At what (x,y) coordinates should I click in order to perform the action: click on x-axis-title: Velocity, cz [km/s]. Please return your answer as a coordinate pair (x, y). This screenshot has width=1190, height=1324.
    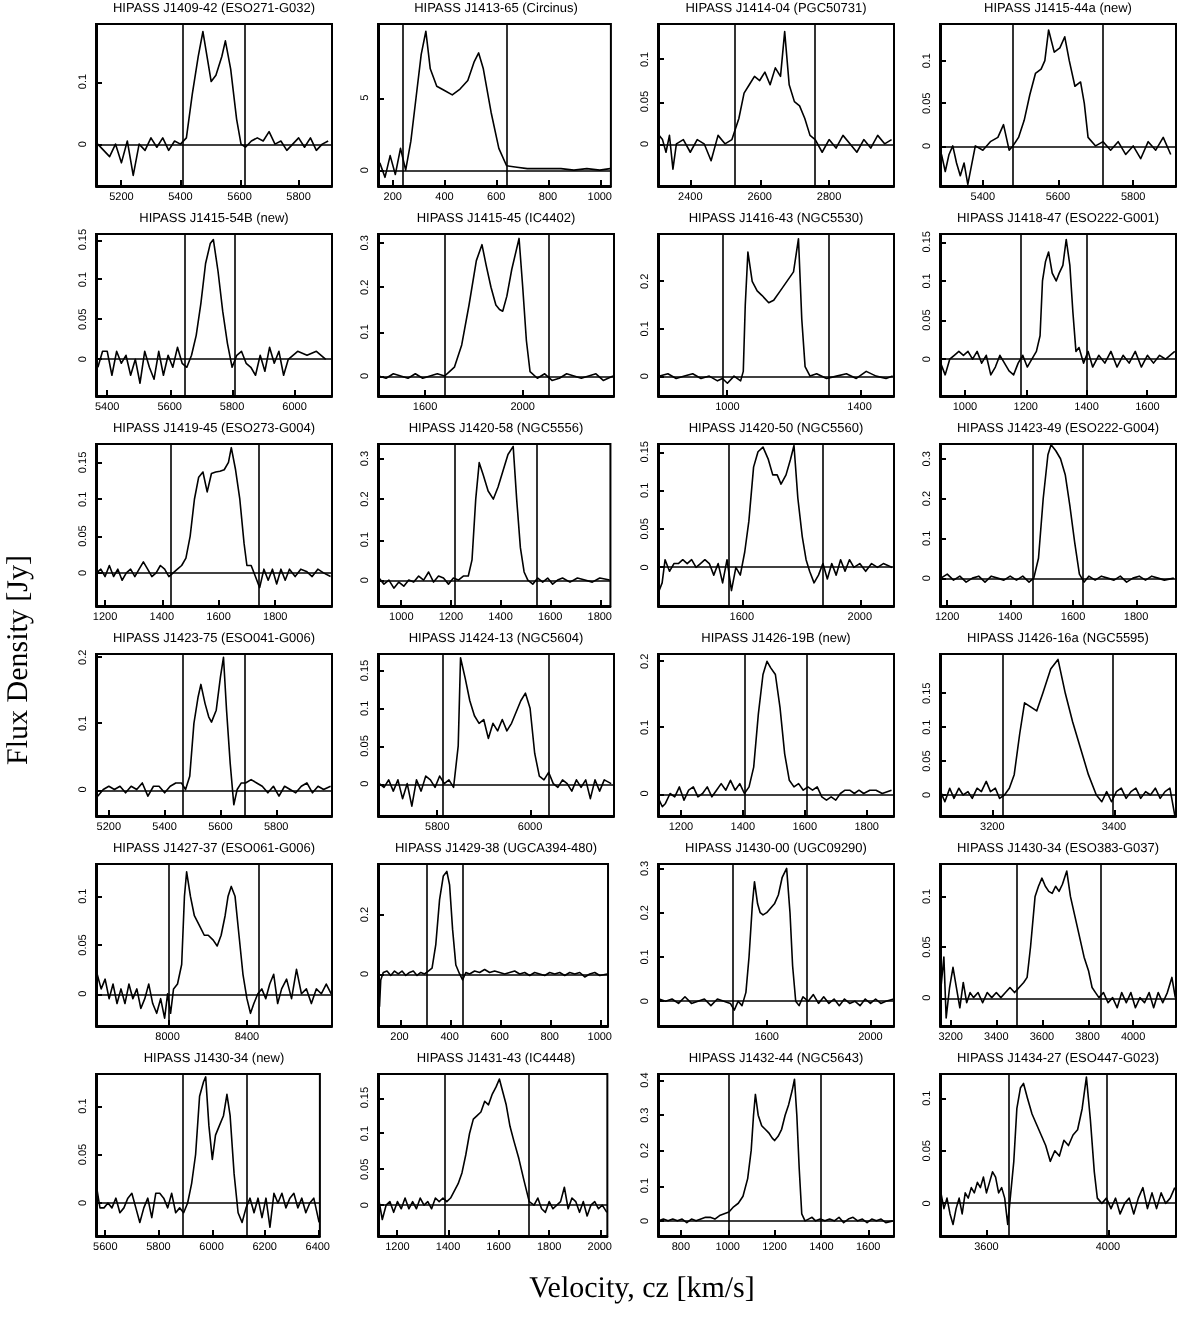
    Looking at the image, I should click on (642, 1290).